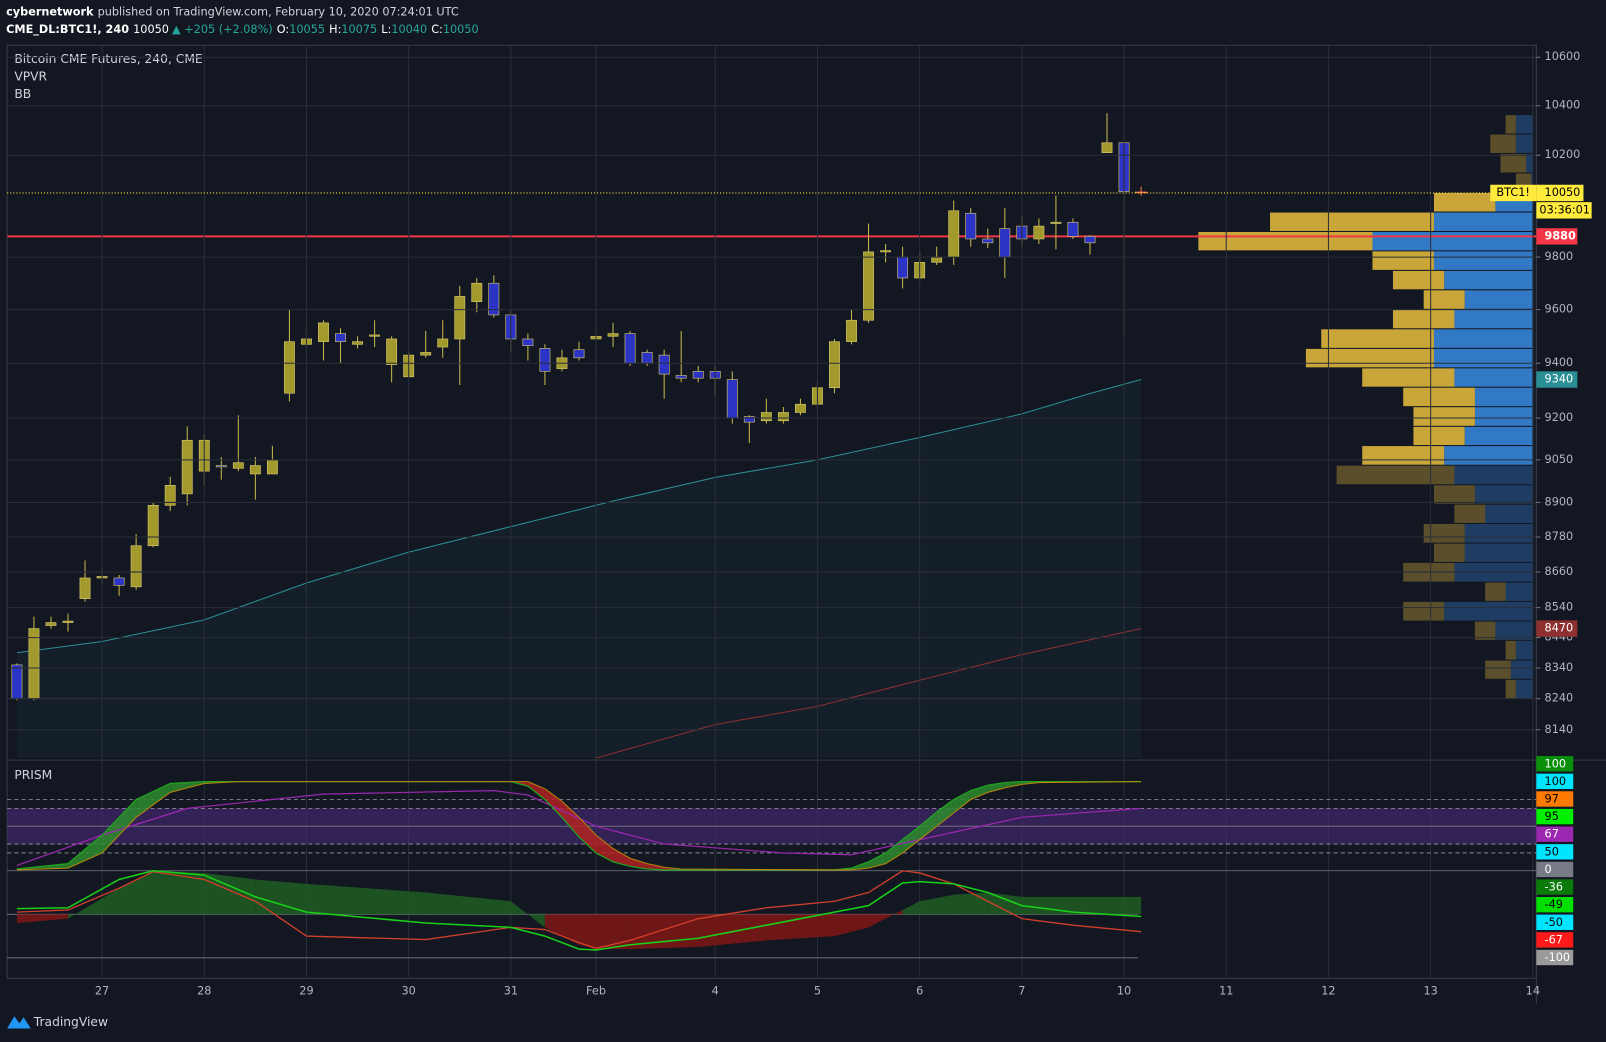 The width and height of the screenshot is (1606, 1042). Describe the element at coordinates (1552, 851) in the screenshot. I see `prism-readout-label: 50` at that location.